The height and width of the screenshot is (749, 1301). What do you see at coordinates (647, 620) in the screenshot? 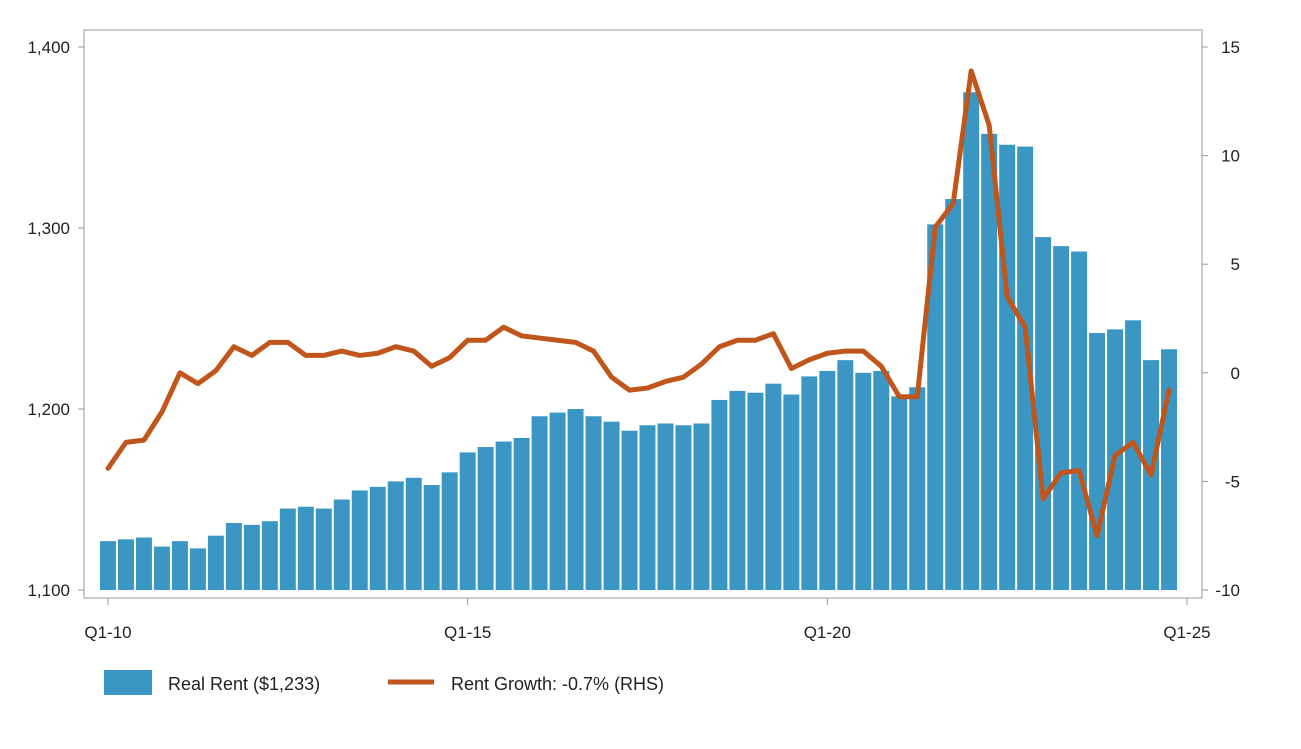
I see `bottom-axis: Q1-10 Q1-15 Q1-20 Q1-25` at bounding box center [647, 620].